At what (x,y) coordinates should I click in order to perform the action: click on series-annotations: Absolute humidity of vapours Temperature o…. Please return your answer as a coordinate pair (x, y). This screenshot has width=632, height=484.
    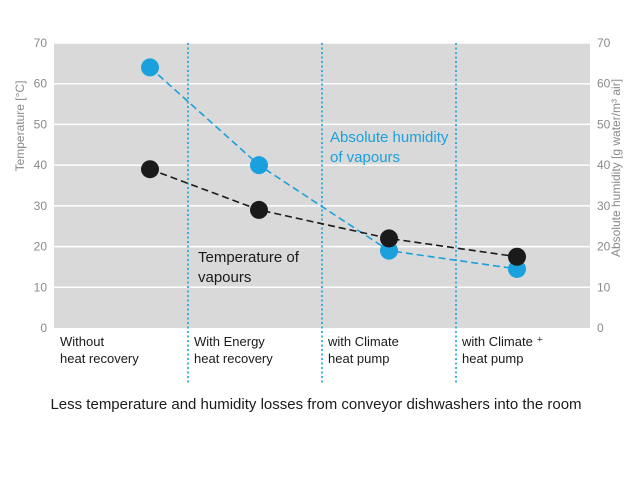
    Looking at the image, I should click on (323, 207).